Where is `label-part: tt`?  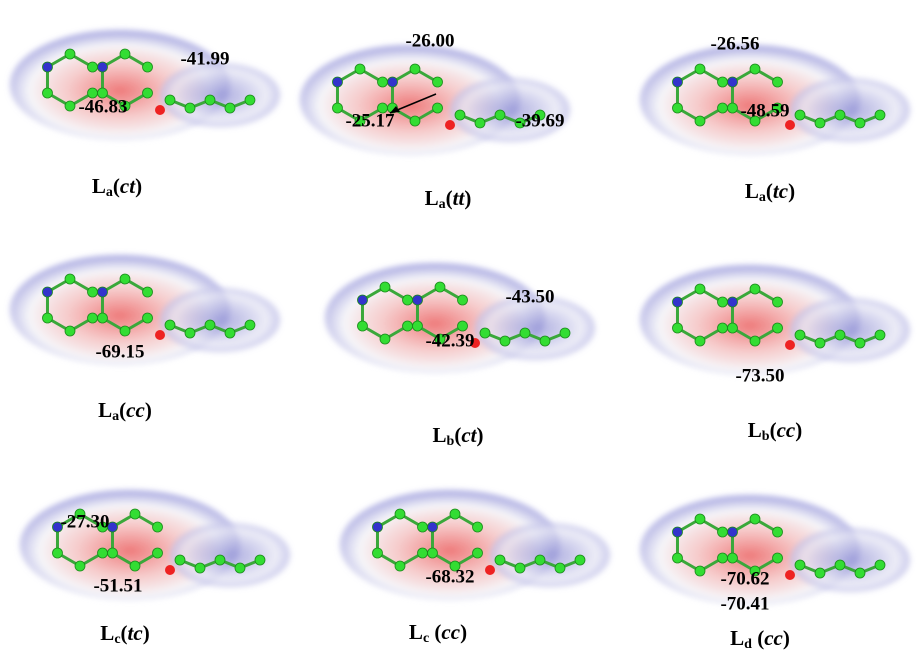 label-part: tt is located at coordinates (459, 198).